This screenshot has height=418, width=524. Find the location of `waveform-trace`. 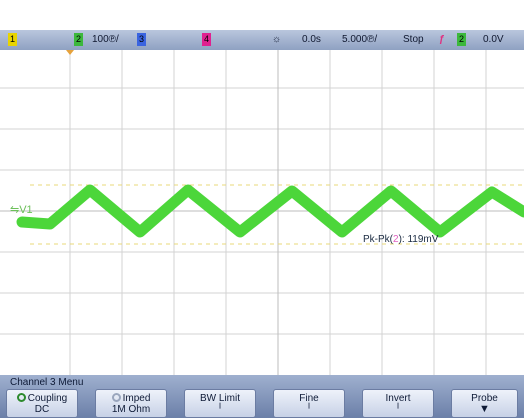

waveform-trace is located at coordinates (270, 211).